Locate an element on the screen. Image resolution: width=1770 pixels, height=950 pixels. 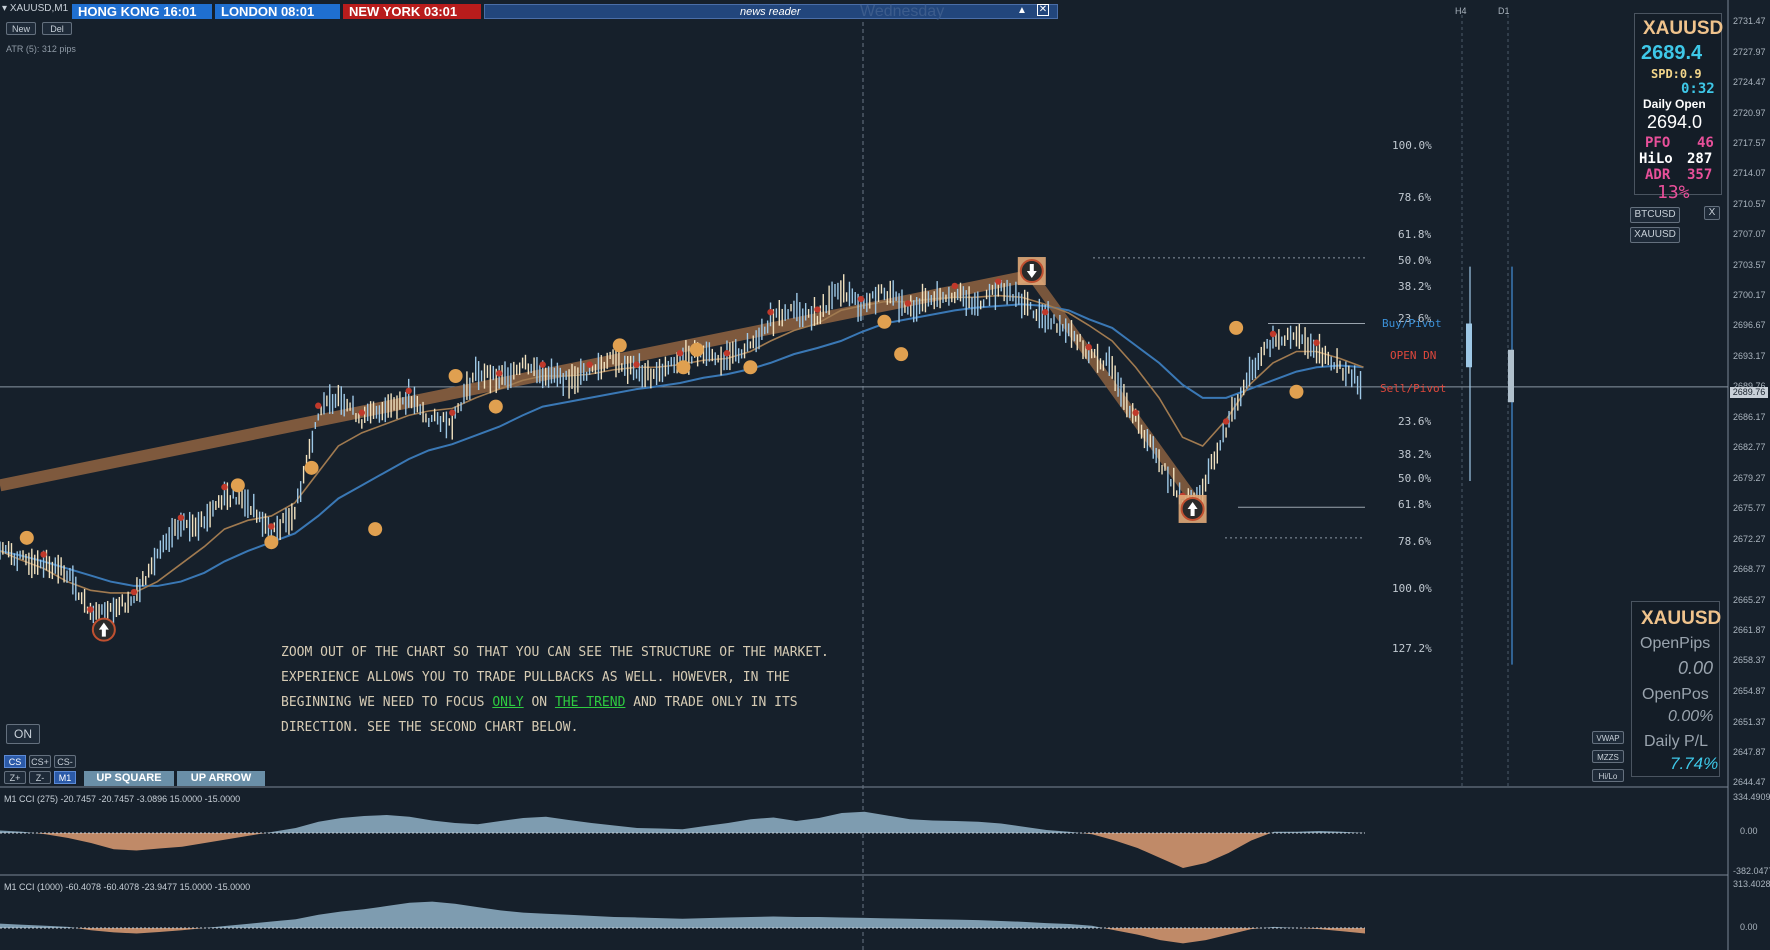
price-axis-tick: 2720.97 is located at coordinates (1749, 112).